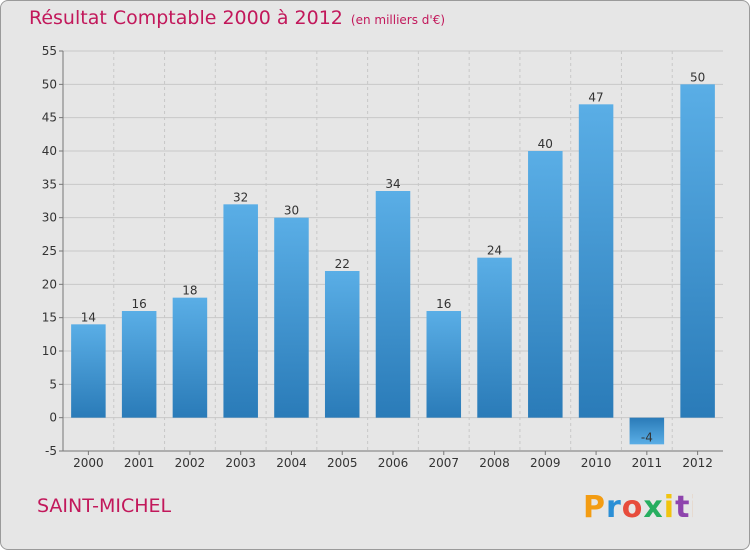  What do you see at coordinates (697, 251) in the screenshot?
I see `bar-2012` at bounding box center [697, 251].